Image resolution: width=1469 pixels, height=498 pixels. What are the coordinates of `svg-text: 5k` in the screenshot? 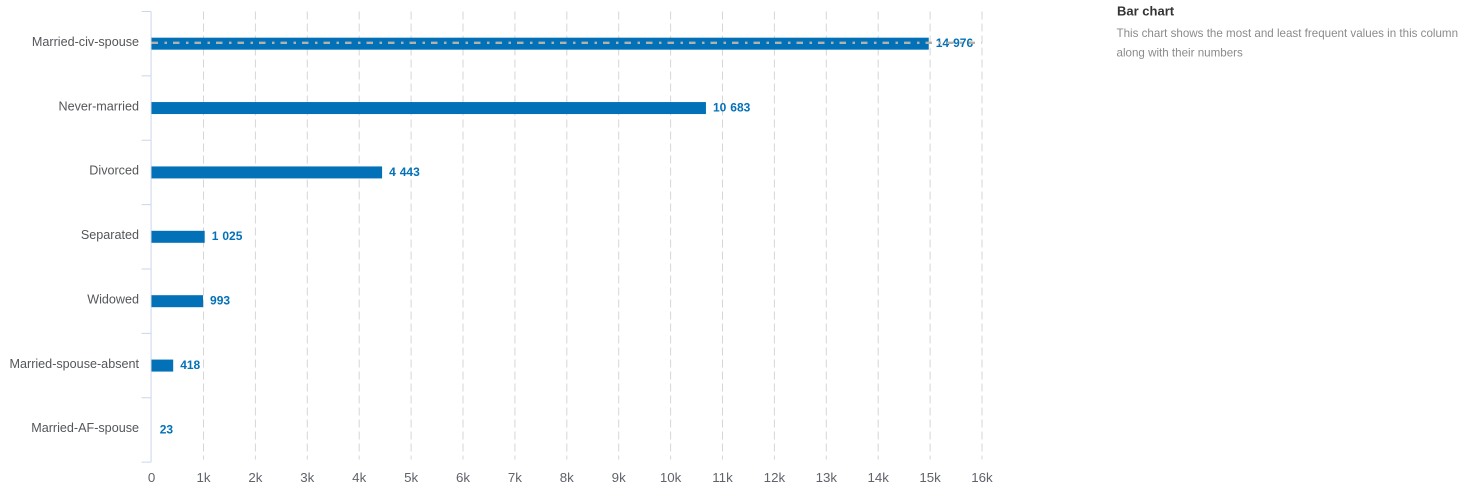 It's located at (411, 477).